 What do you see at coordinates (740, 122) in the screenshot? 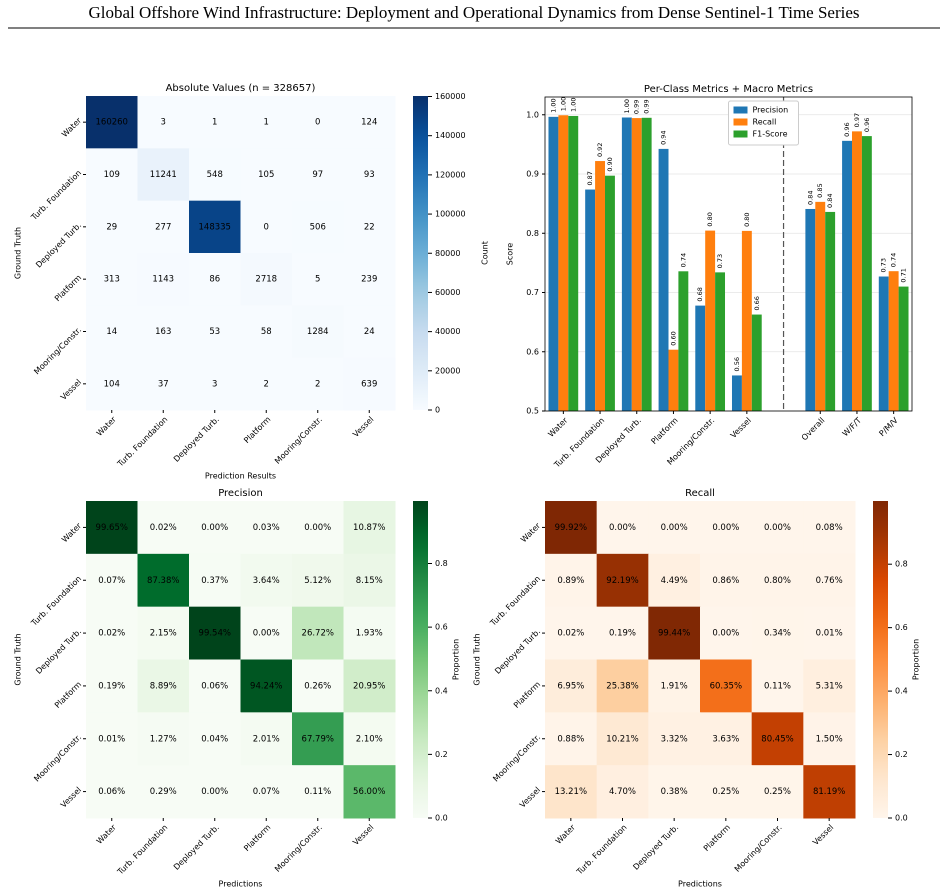
I see `legend-swatch` at bounding box center [740, 122].